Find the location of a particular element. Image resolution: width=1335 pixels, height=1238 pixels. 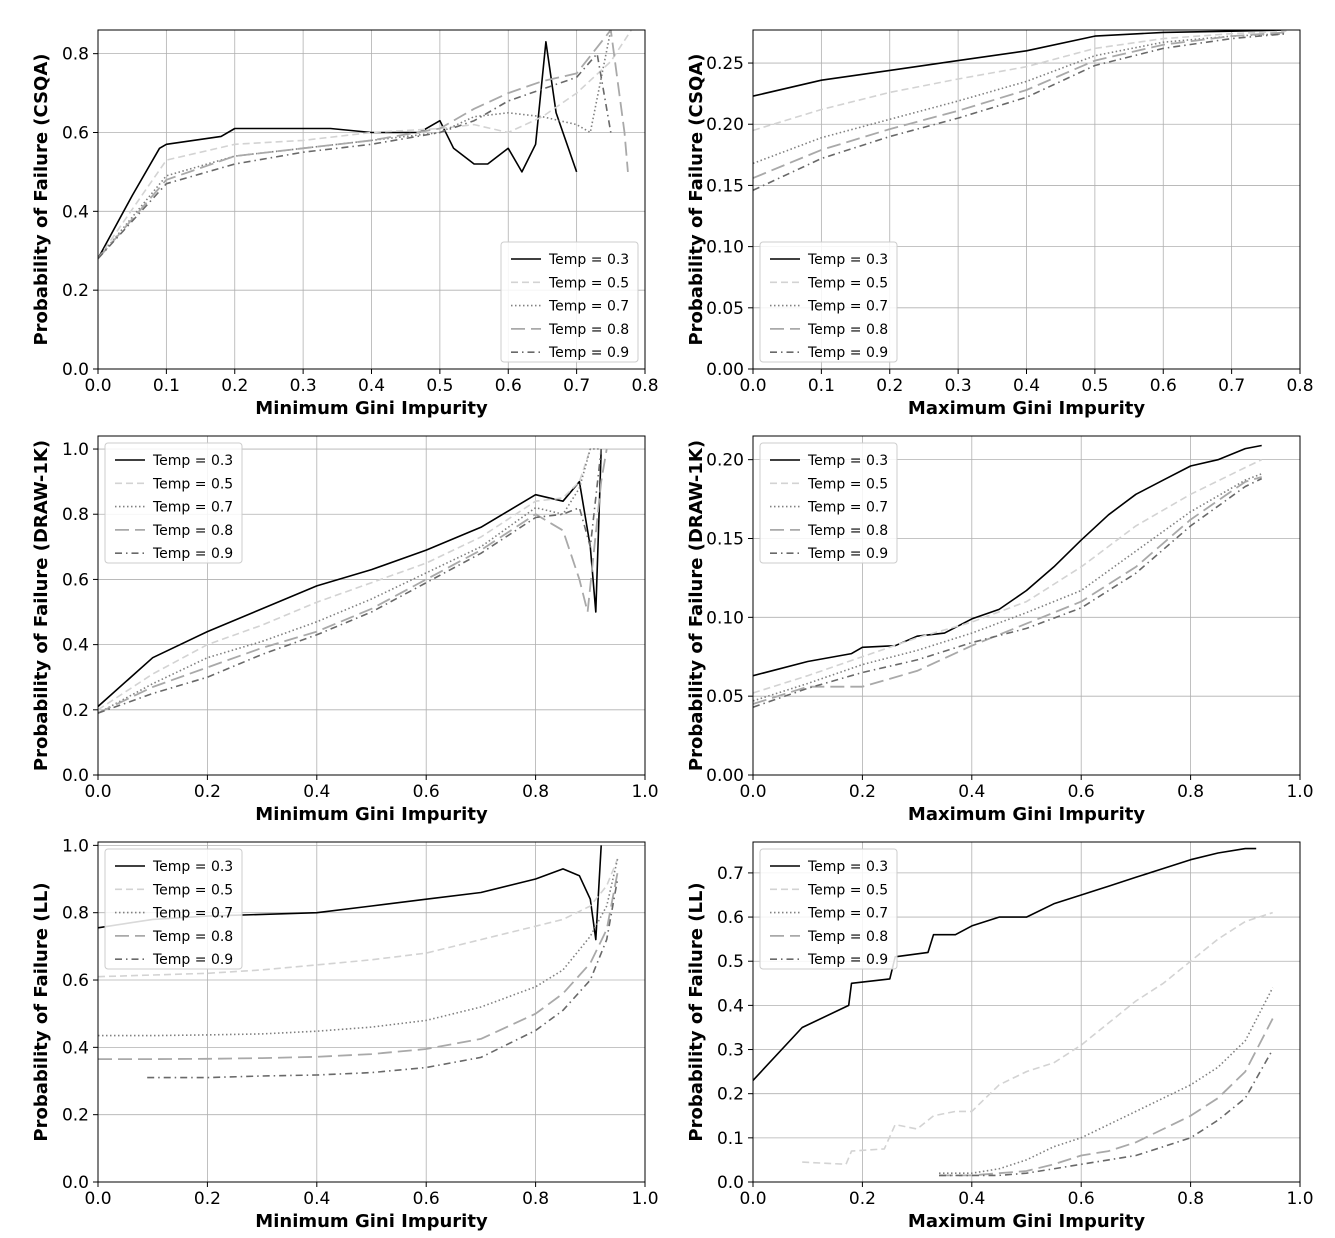

y-tick-label: 0.1 is located at coordinates (730, 1139).